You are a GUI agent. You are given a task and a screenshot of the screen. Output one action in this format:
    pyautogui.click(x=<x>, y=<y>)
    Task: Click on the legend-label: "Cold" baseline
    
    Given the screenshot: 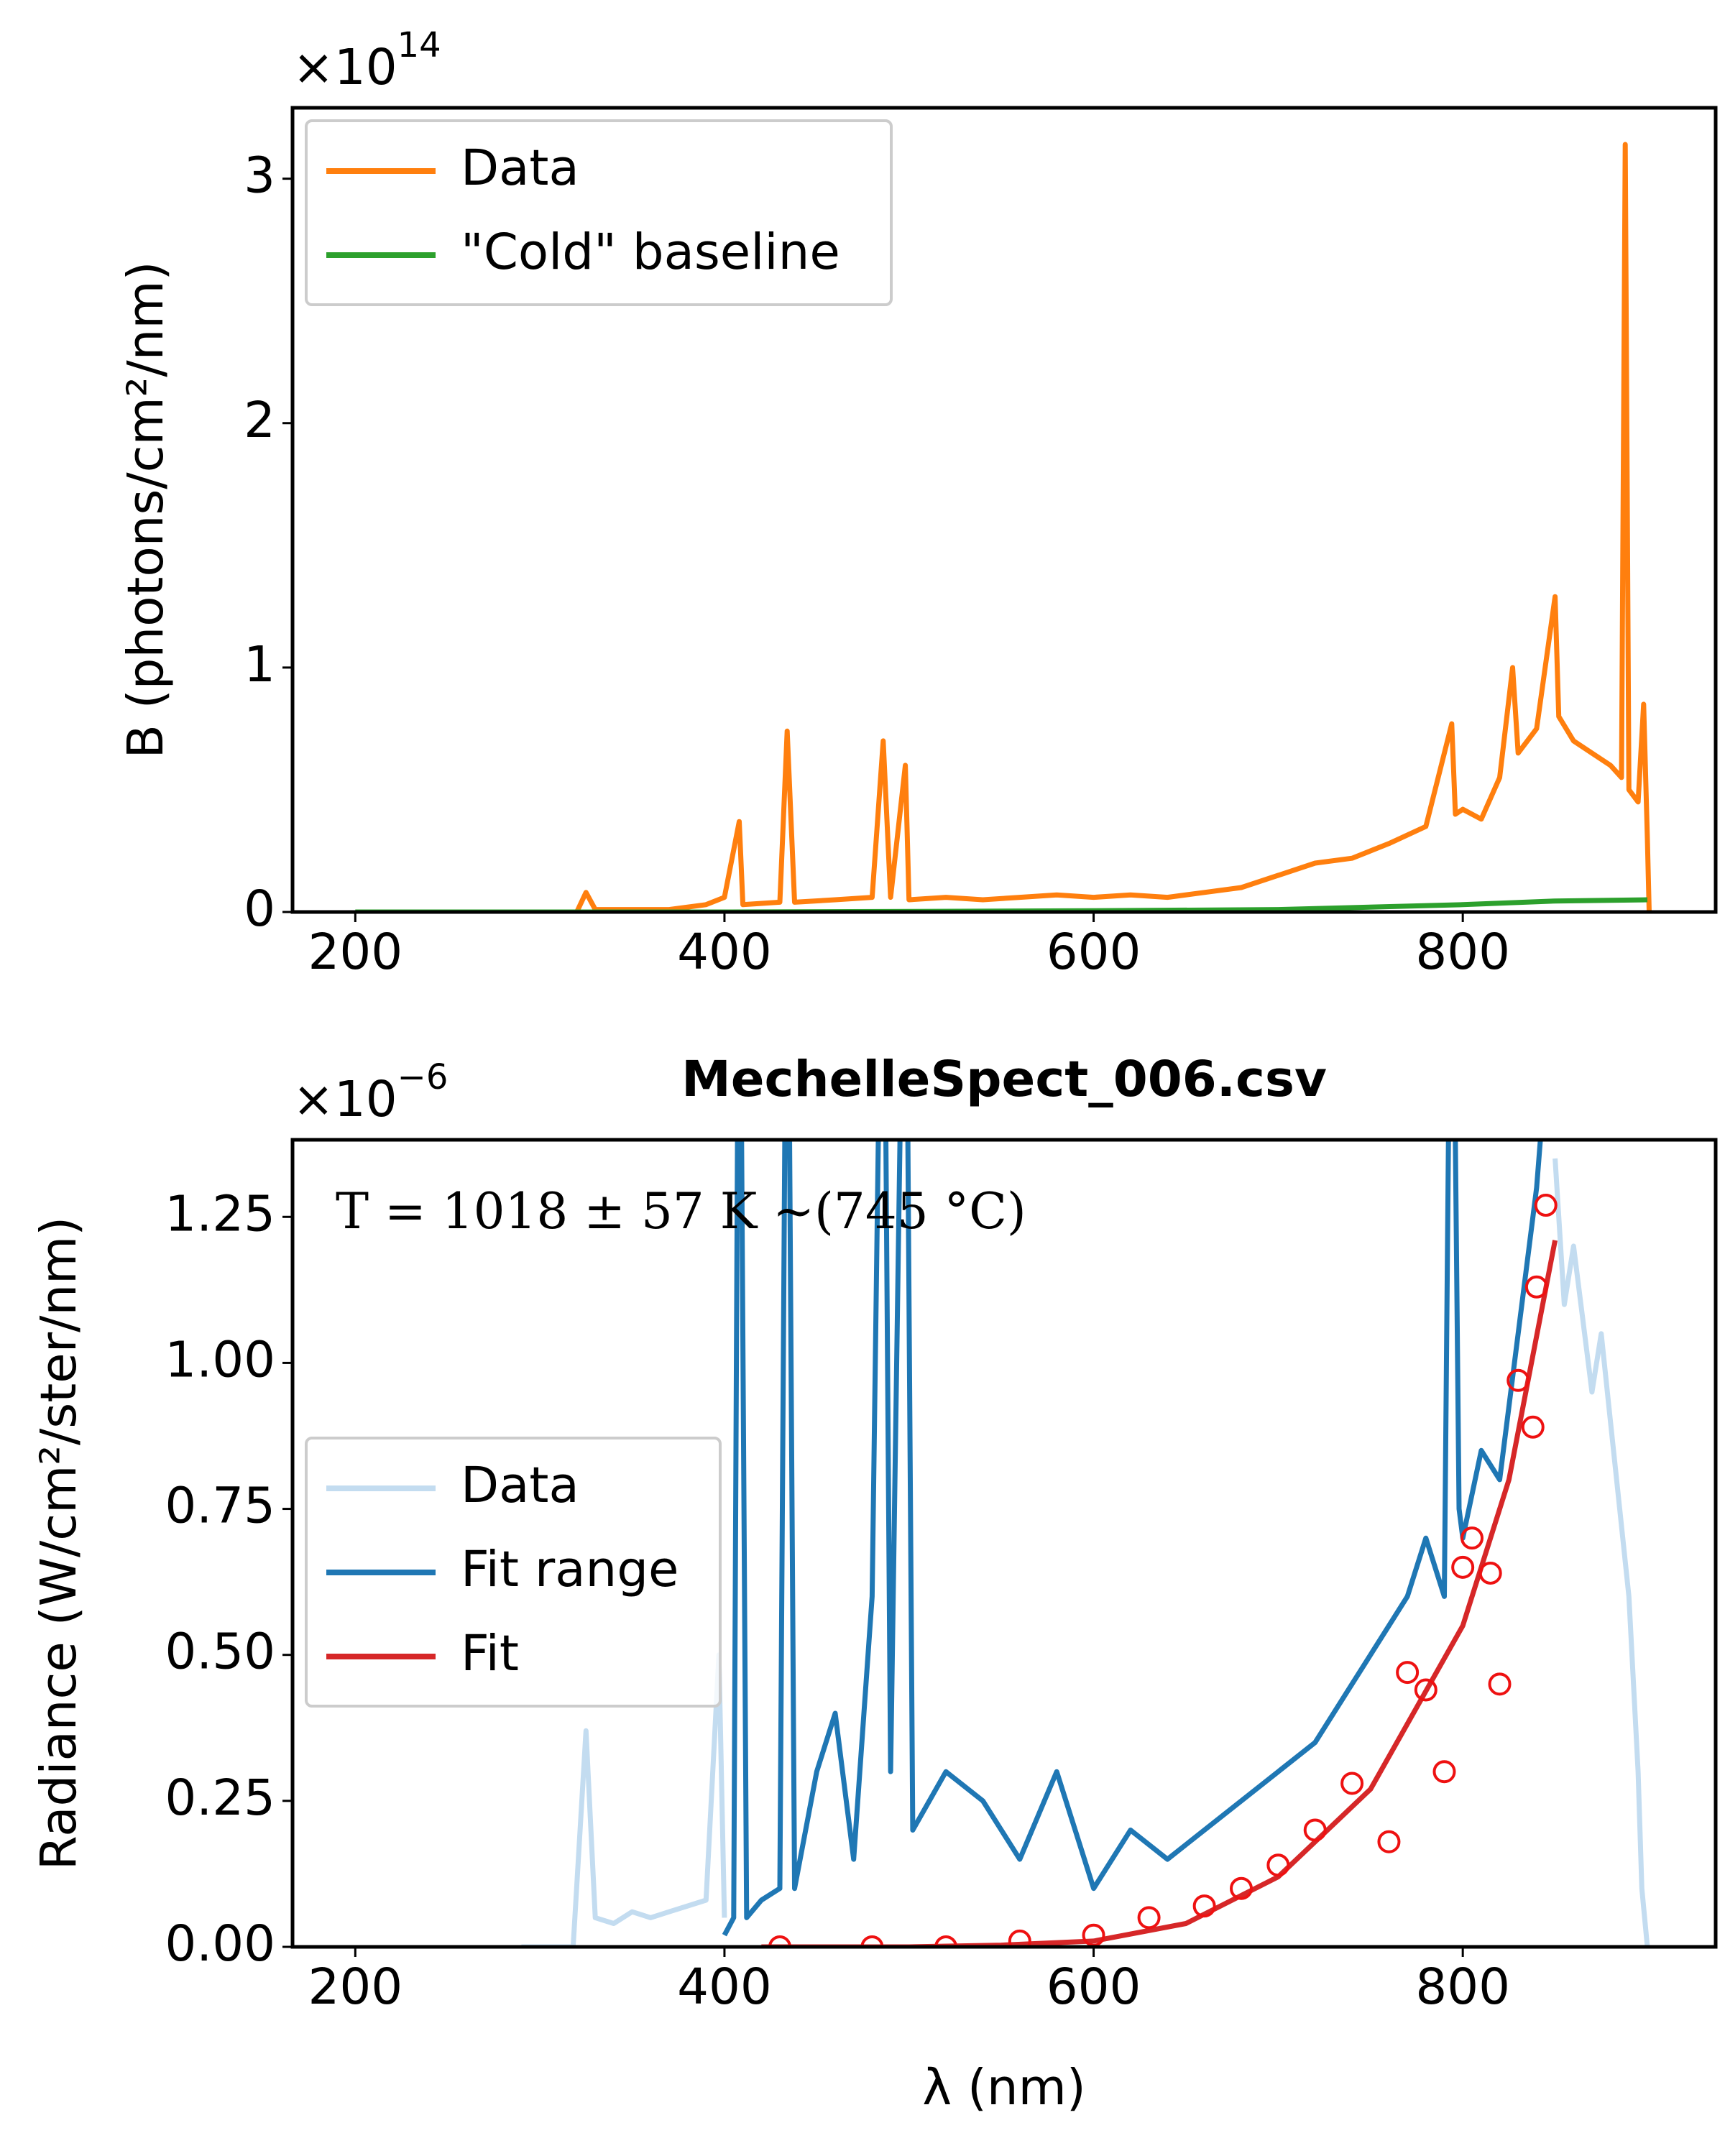 What is the action you would take?
    pyautogui.click(x=650, y=253)
    